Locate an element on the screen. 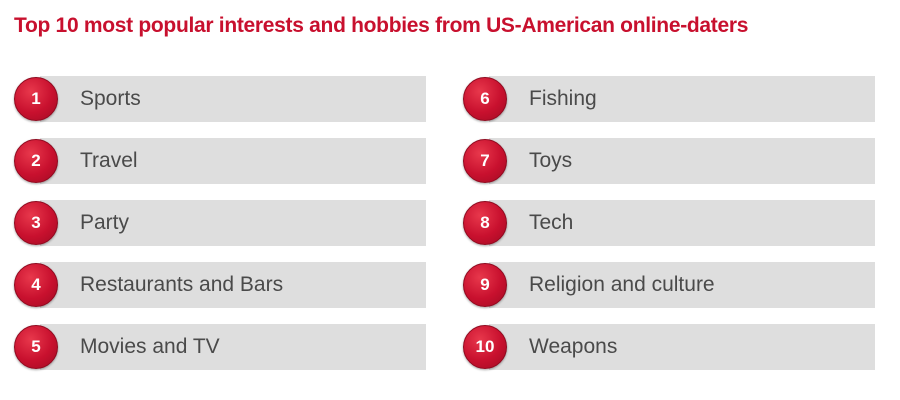 The height and width of the screenshot is (400, 900). item-label: Religion and culture is located at coordinates (622, 284).